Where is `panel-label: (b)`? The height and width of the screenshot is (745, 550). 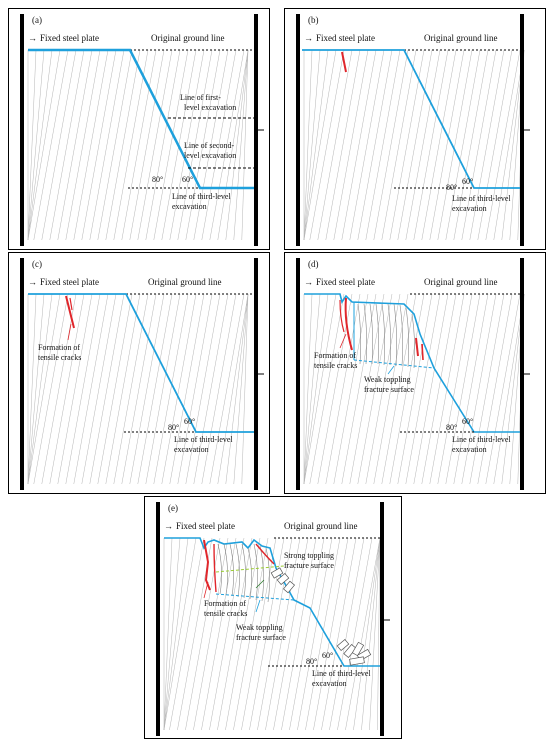 panel-label: (b) is located at coordinates (313, 20).